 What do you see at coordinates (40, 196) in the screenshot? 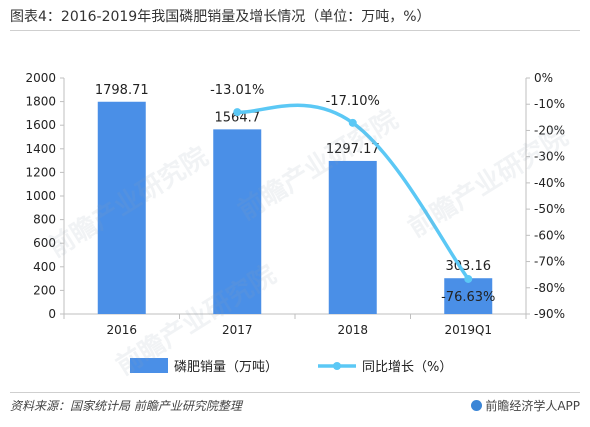
I see `left-axis-tick-label: 1000` at bounding box center [40, 196].